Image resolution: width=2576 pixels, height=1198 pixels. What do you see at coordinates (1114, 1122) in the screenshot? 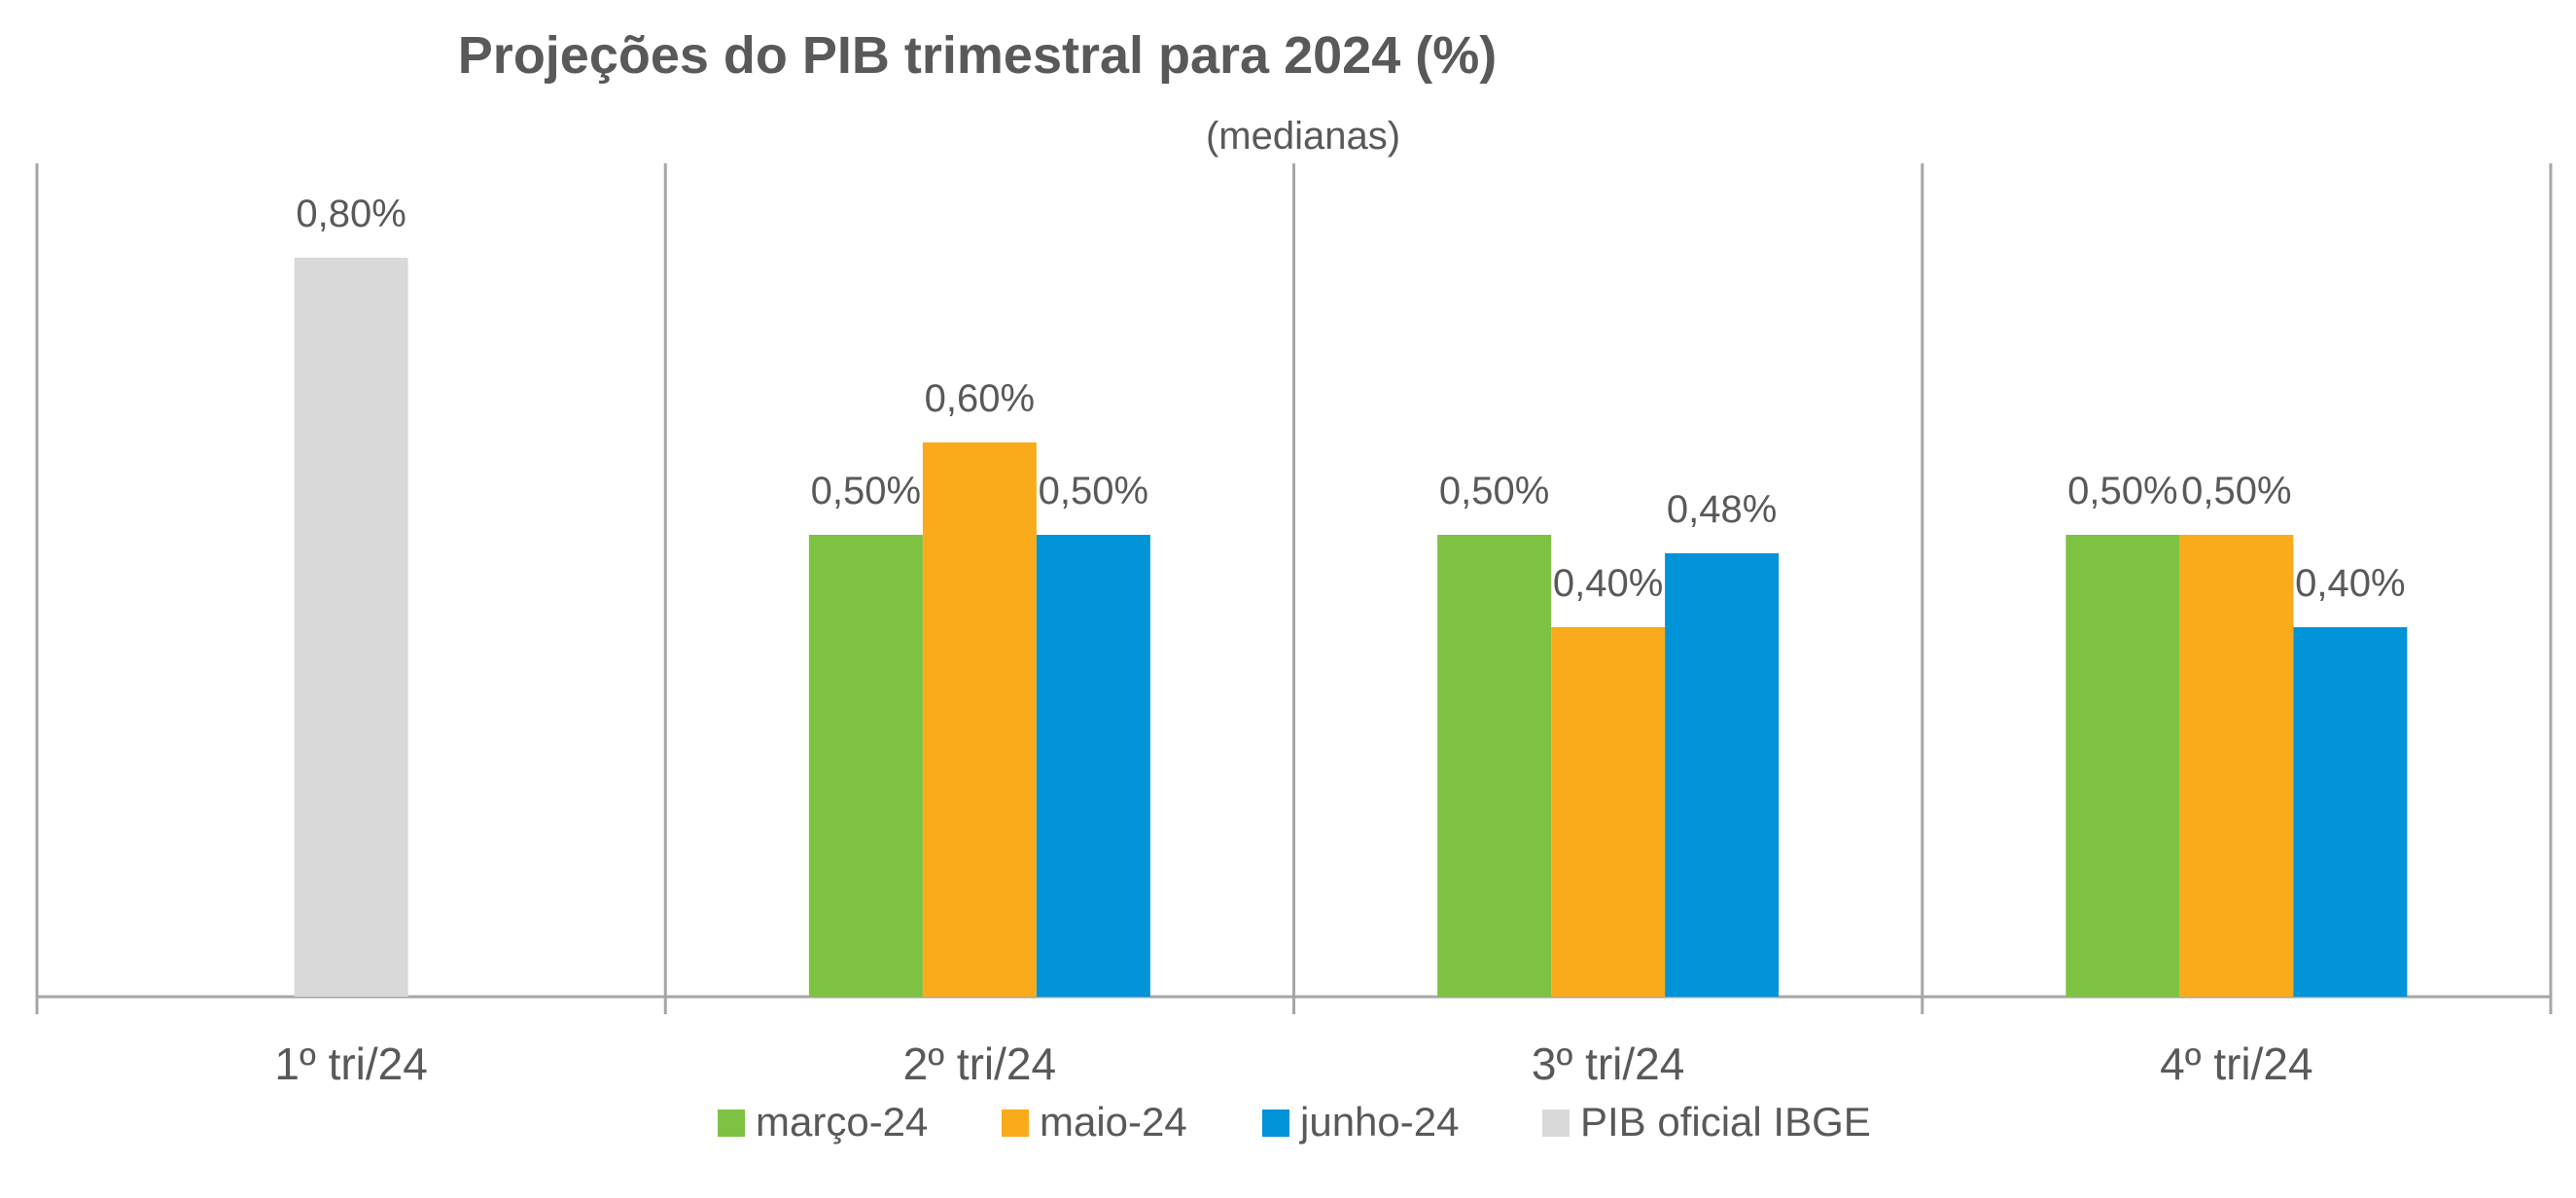
I see `legend-label: maio-24` at bounding box center [1114, 1122].